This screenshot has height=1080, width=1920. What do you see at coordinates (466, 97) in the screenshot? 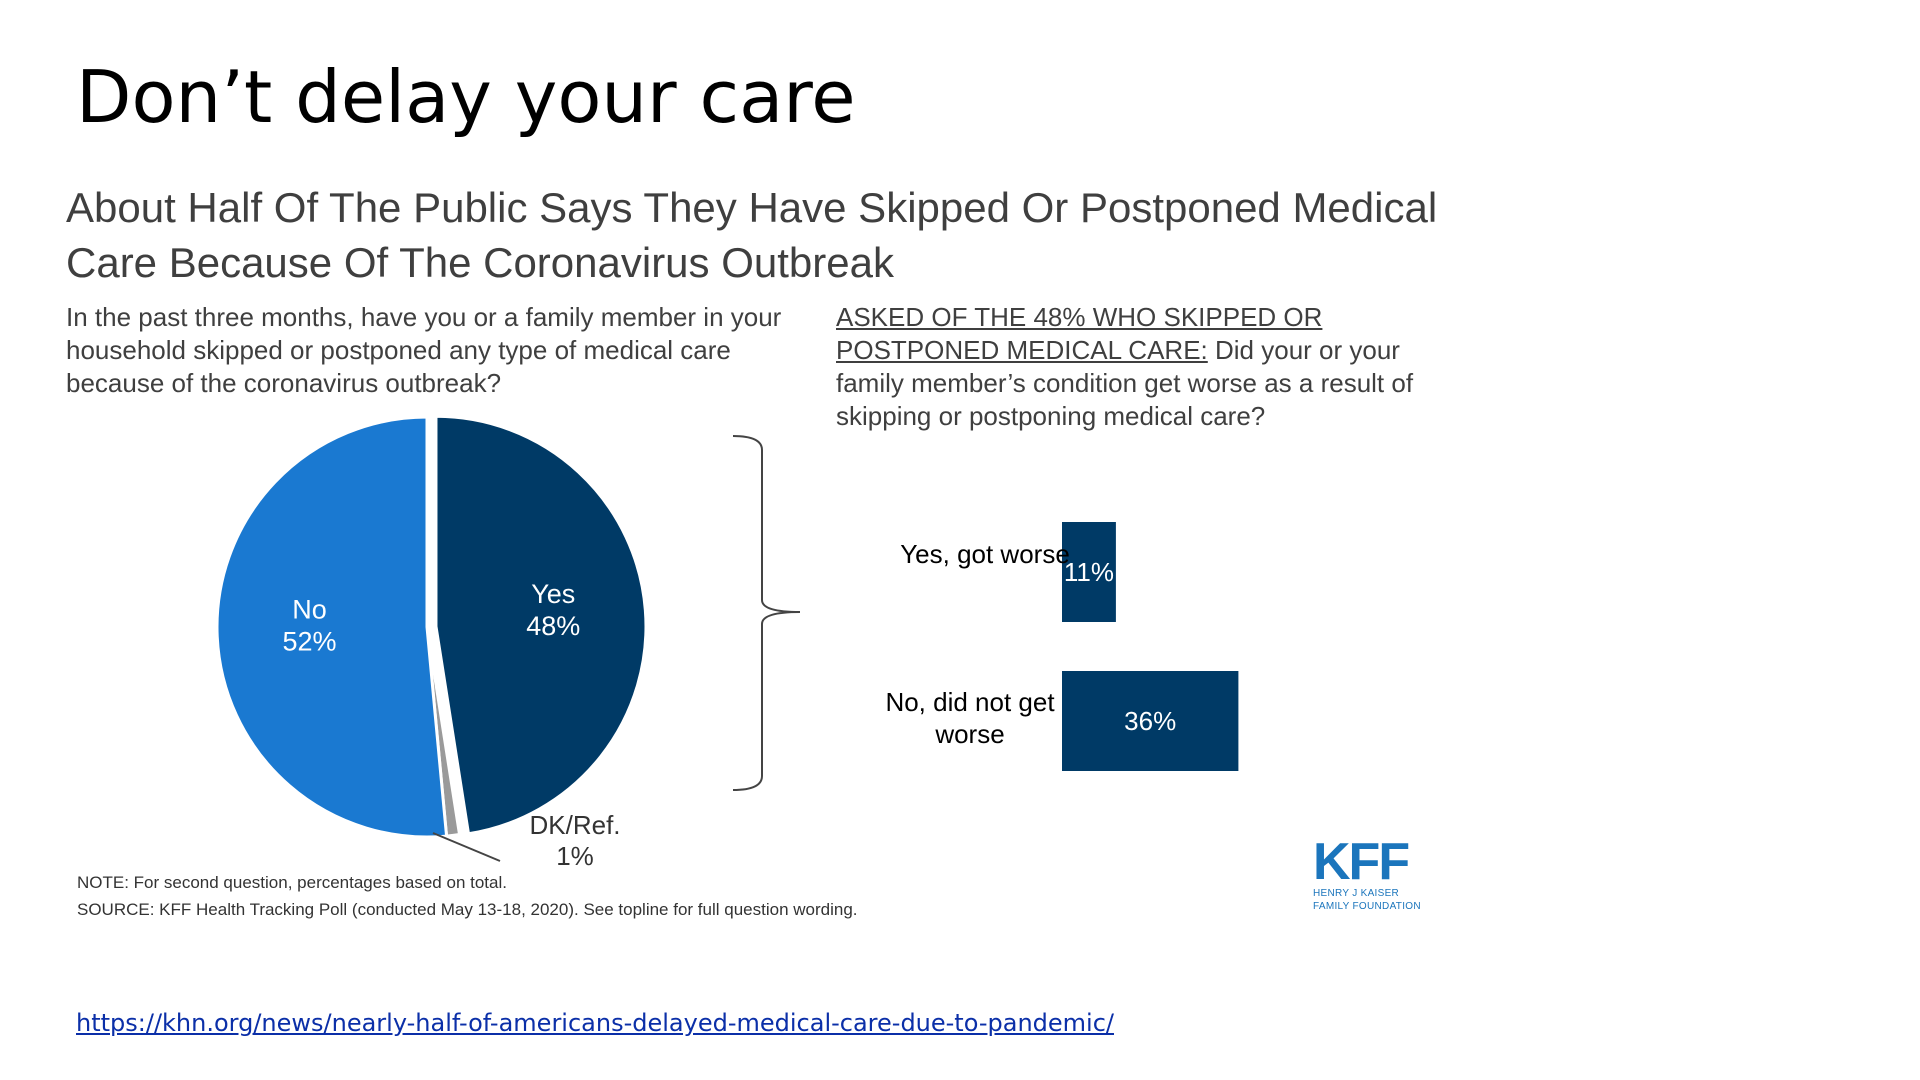
I see `slide-title: Don’t delay your care` at bounding box center [466, 97].